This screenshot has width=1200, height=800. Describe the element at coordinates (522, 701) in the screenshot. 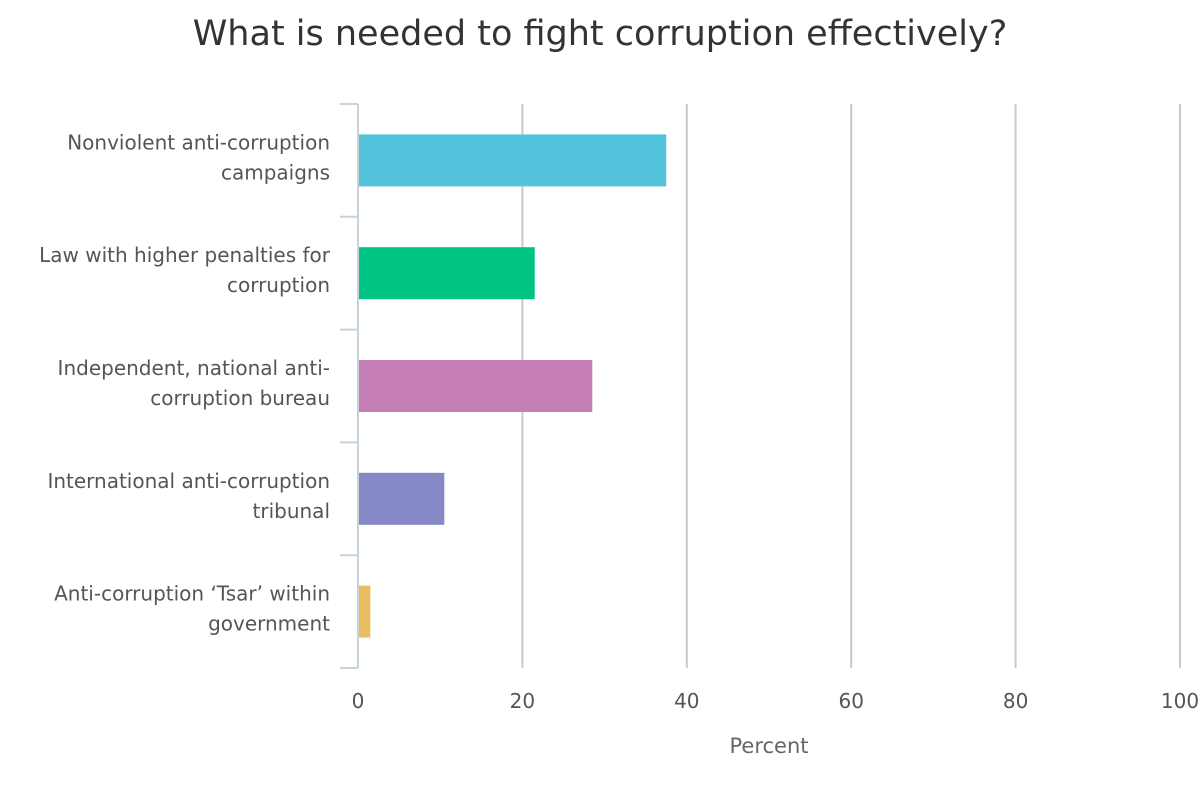

I see `x-tick-label: 20` at that location.